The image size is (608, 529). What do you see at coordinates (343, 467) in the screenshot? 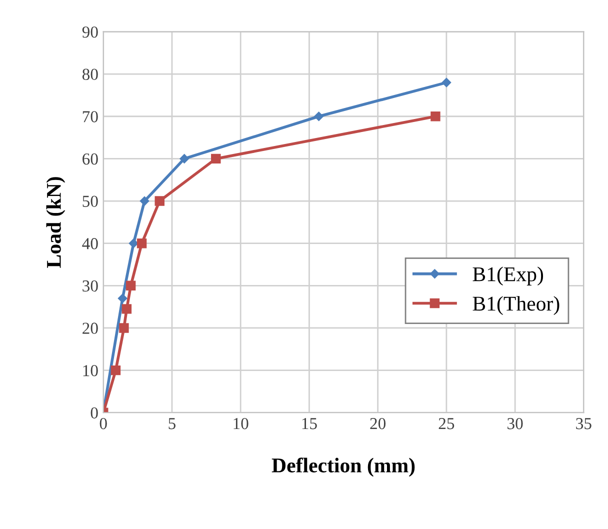
I see `x-axis-title: Deflection (mm)` at bounding box center [343, 467].